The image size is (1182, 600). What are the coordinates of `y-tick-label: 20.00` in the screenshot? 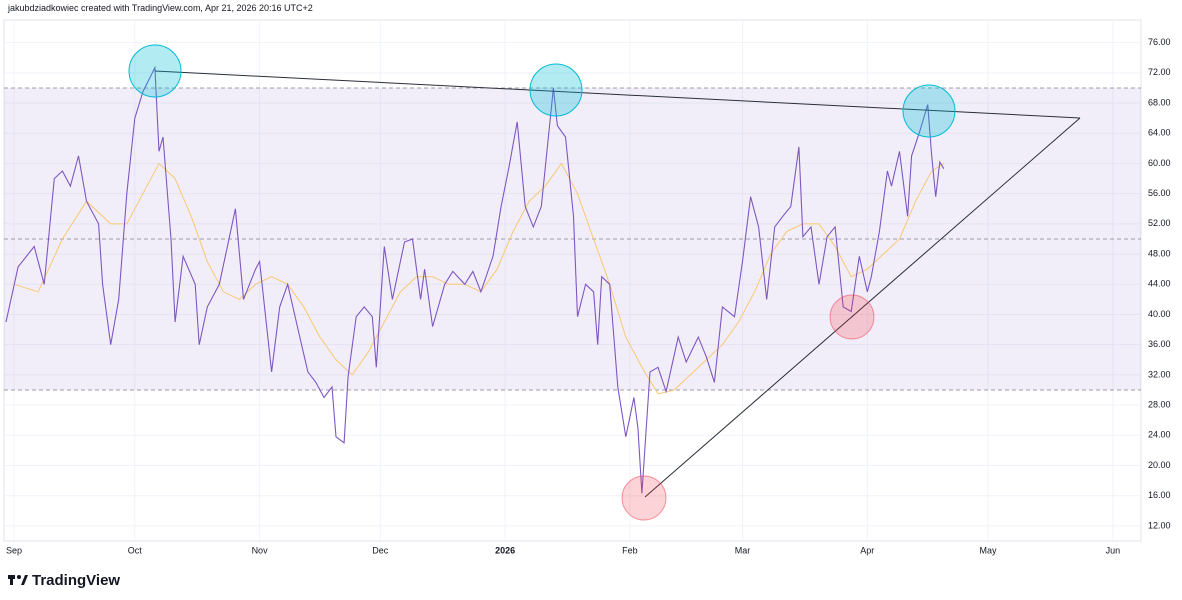 It's located at (1159, 465).